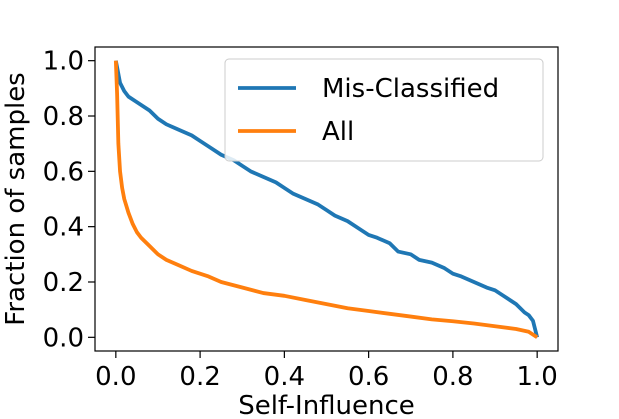 This screenshot has height=419, width=619. I want to click on x-tick-label: 1.0, so click(536, 377).